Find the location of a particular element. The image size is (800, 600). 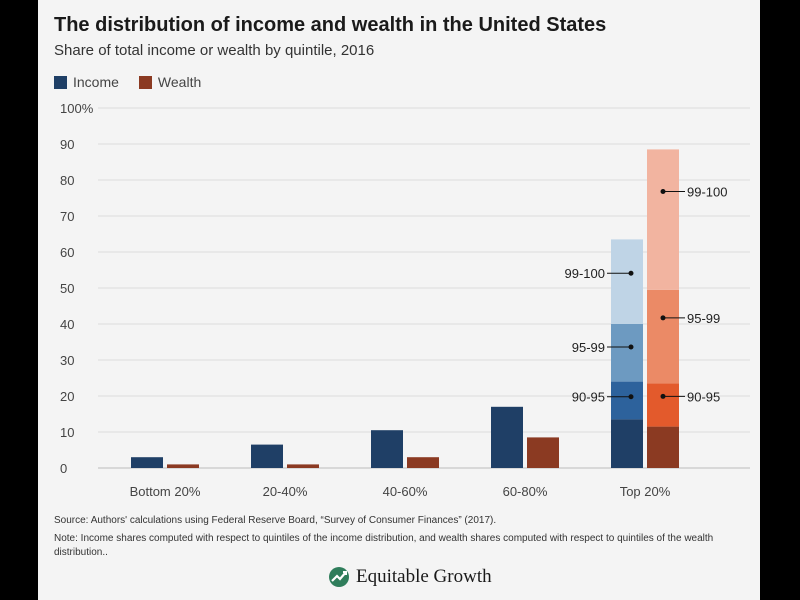

legend: Income Wealth is located at coordinates (137, 82).